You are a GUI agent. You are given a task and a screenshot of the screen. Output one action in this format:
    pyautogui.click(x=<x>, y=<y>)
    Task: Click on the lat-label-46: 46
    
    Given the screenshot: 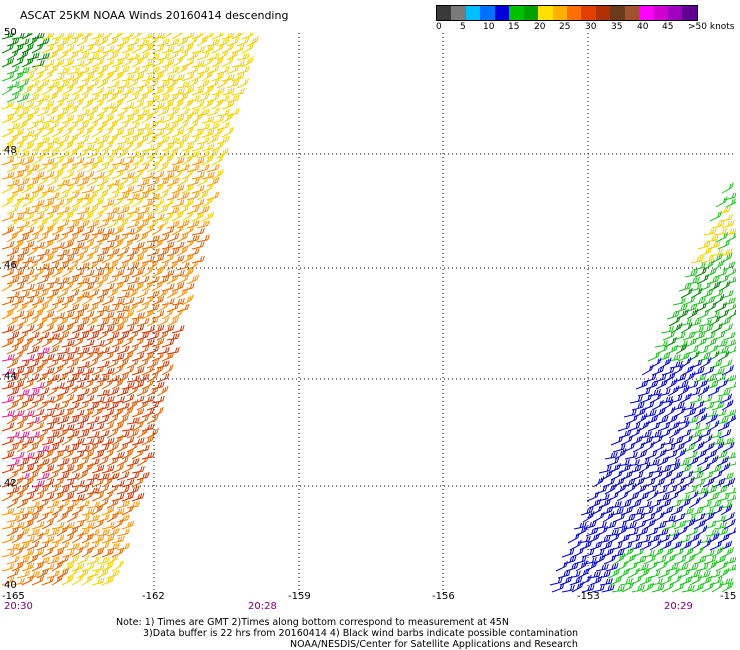 What is the action you would take?
    pyautogui.click(x=10, y=265)
    